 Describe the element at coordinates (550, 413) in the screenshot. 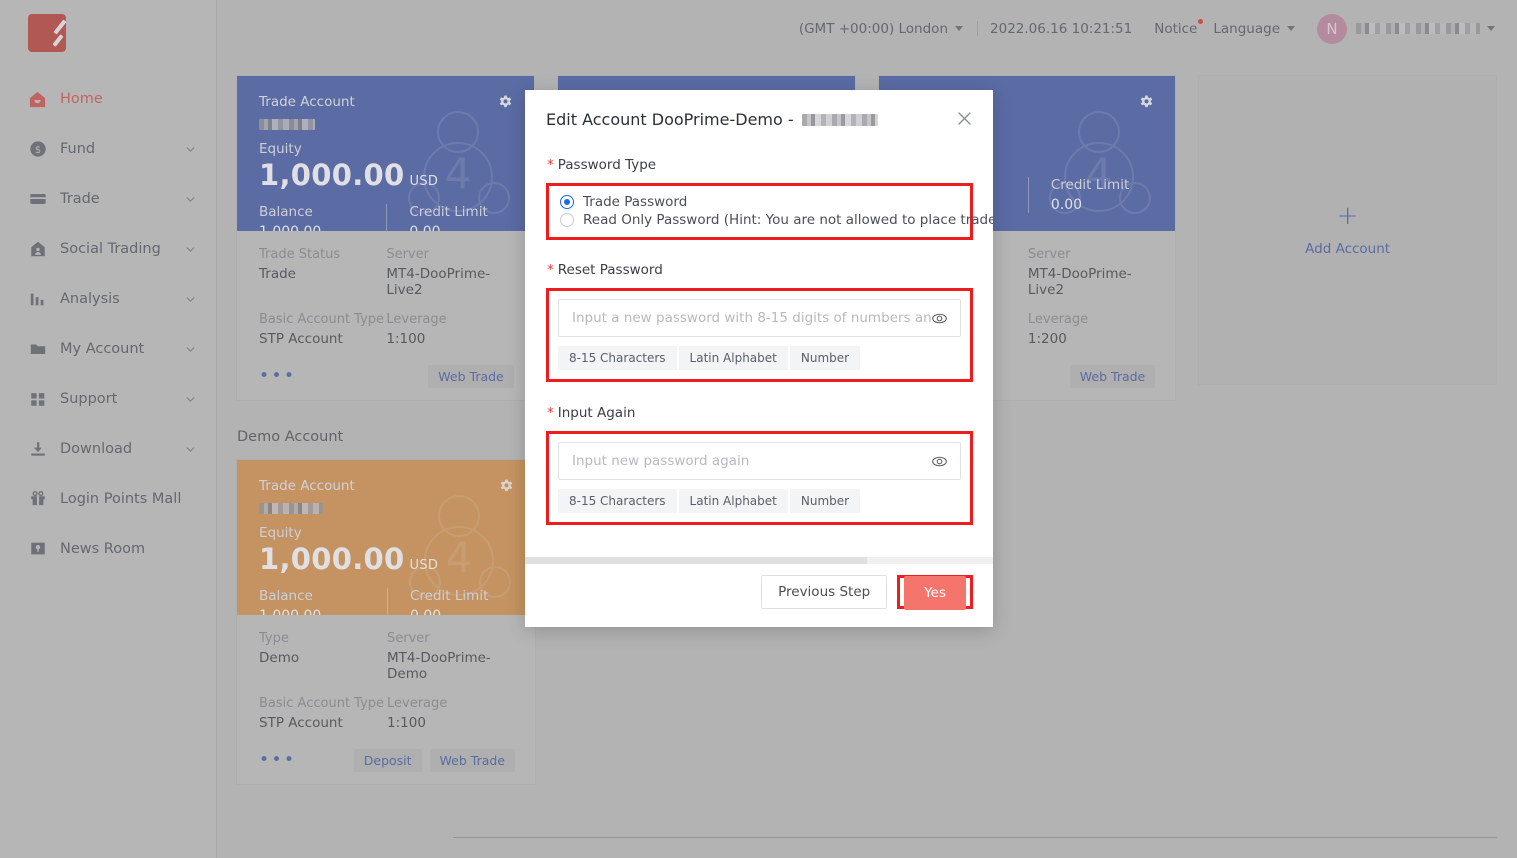

I see `required-mark: *` at that location.